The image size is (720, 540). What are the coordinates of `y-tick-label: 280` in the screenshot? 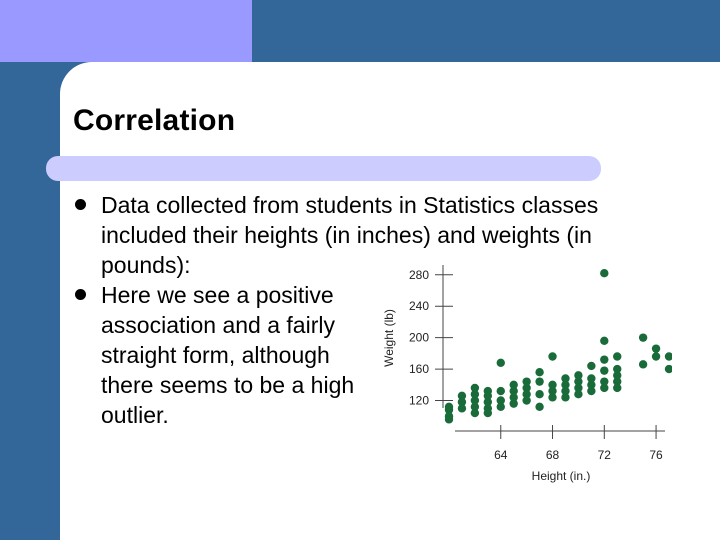 It's located at (419, 275).